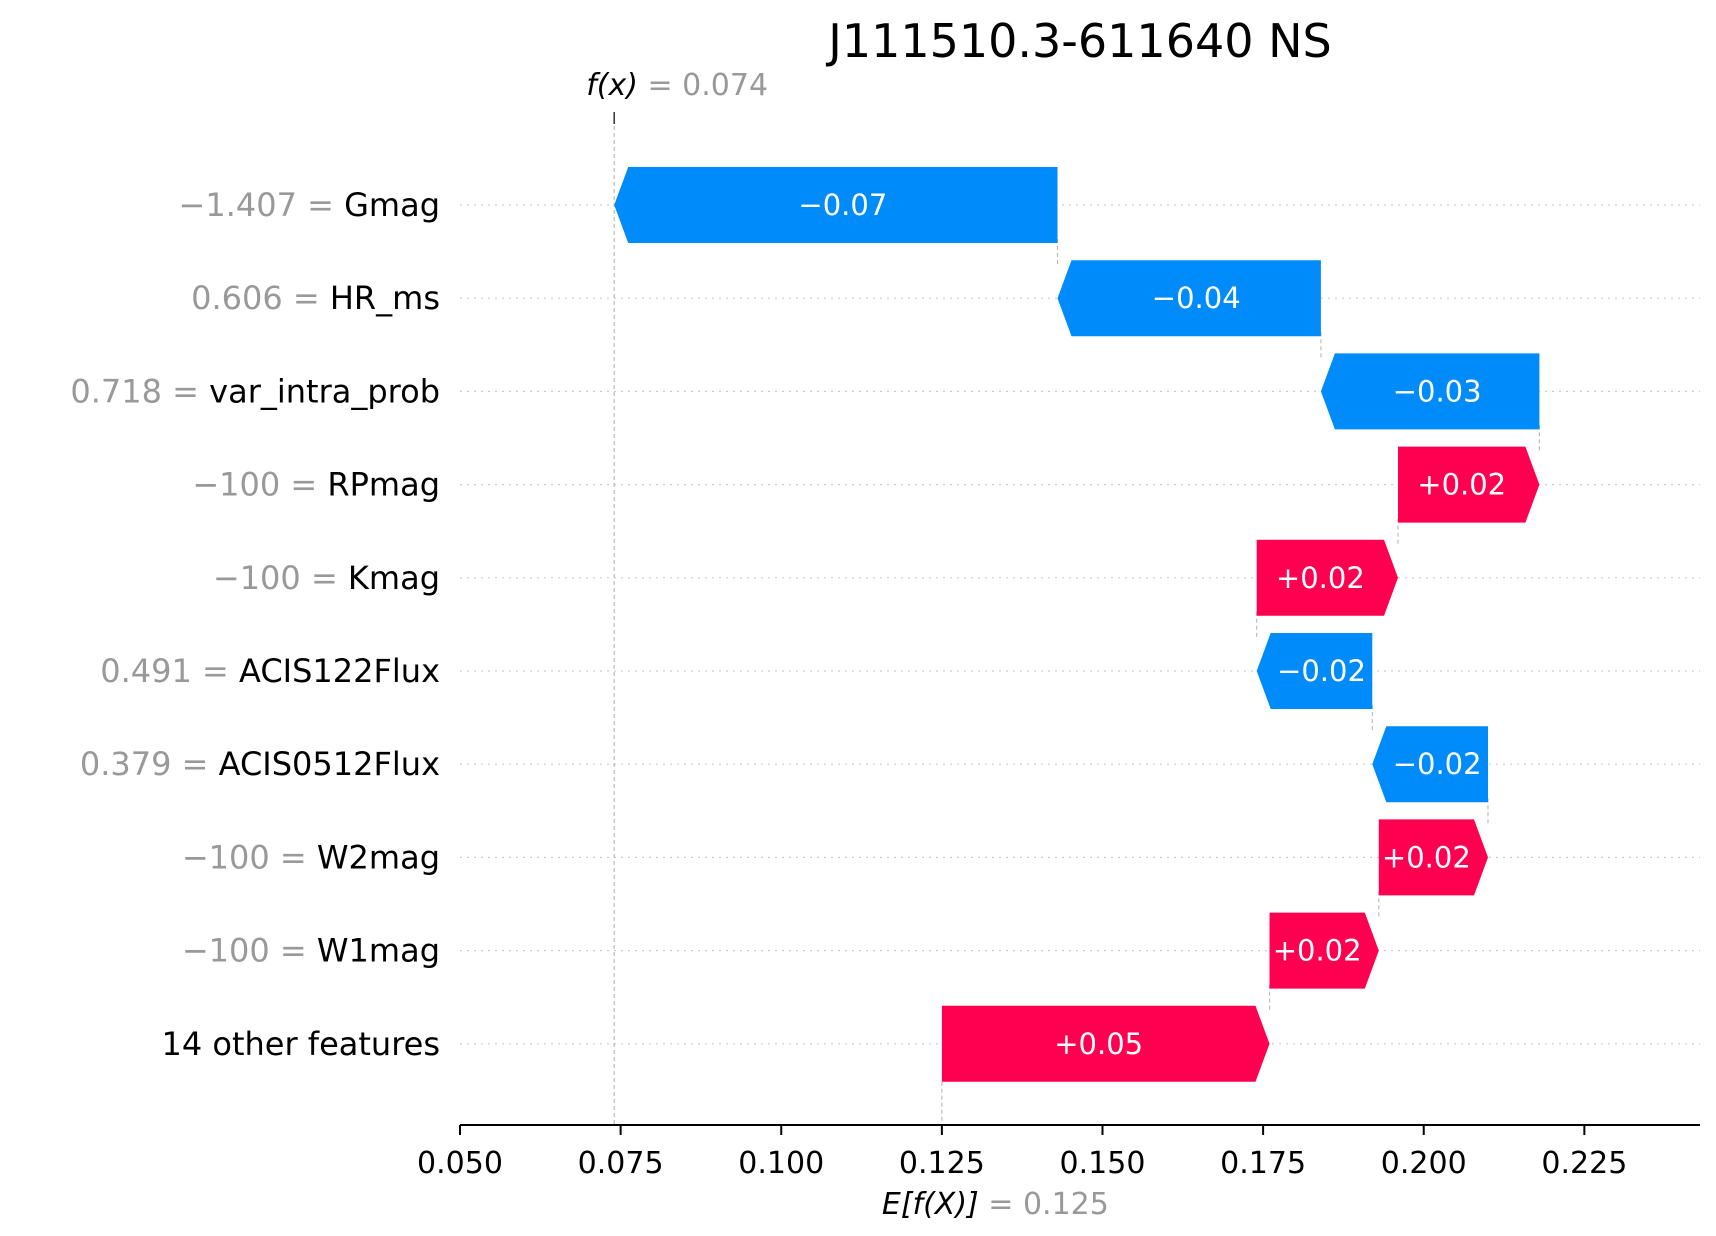 Image resolution: width=1716 pixels, height=1236 pixels. Describe the element at coordinates (339, 671) in the screenshot. I see `feature-name: ACIS122Flux` at that location.